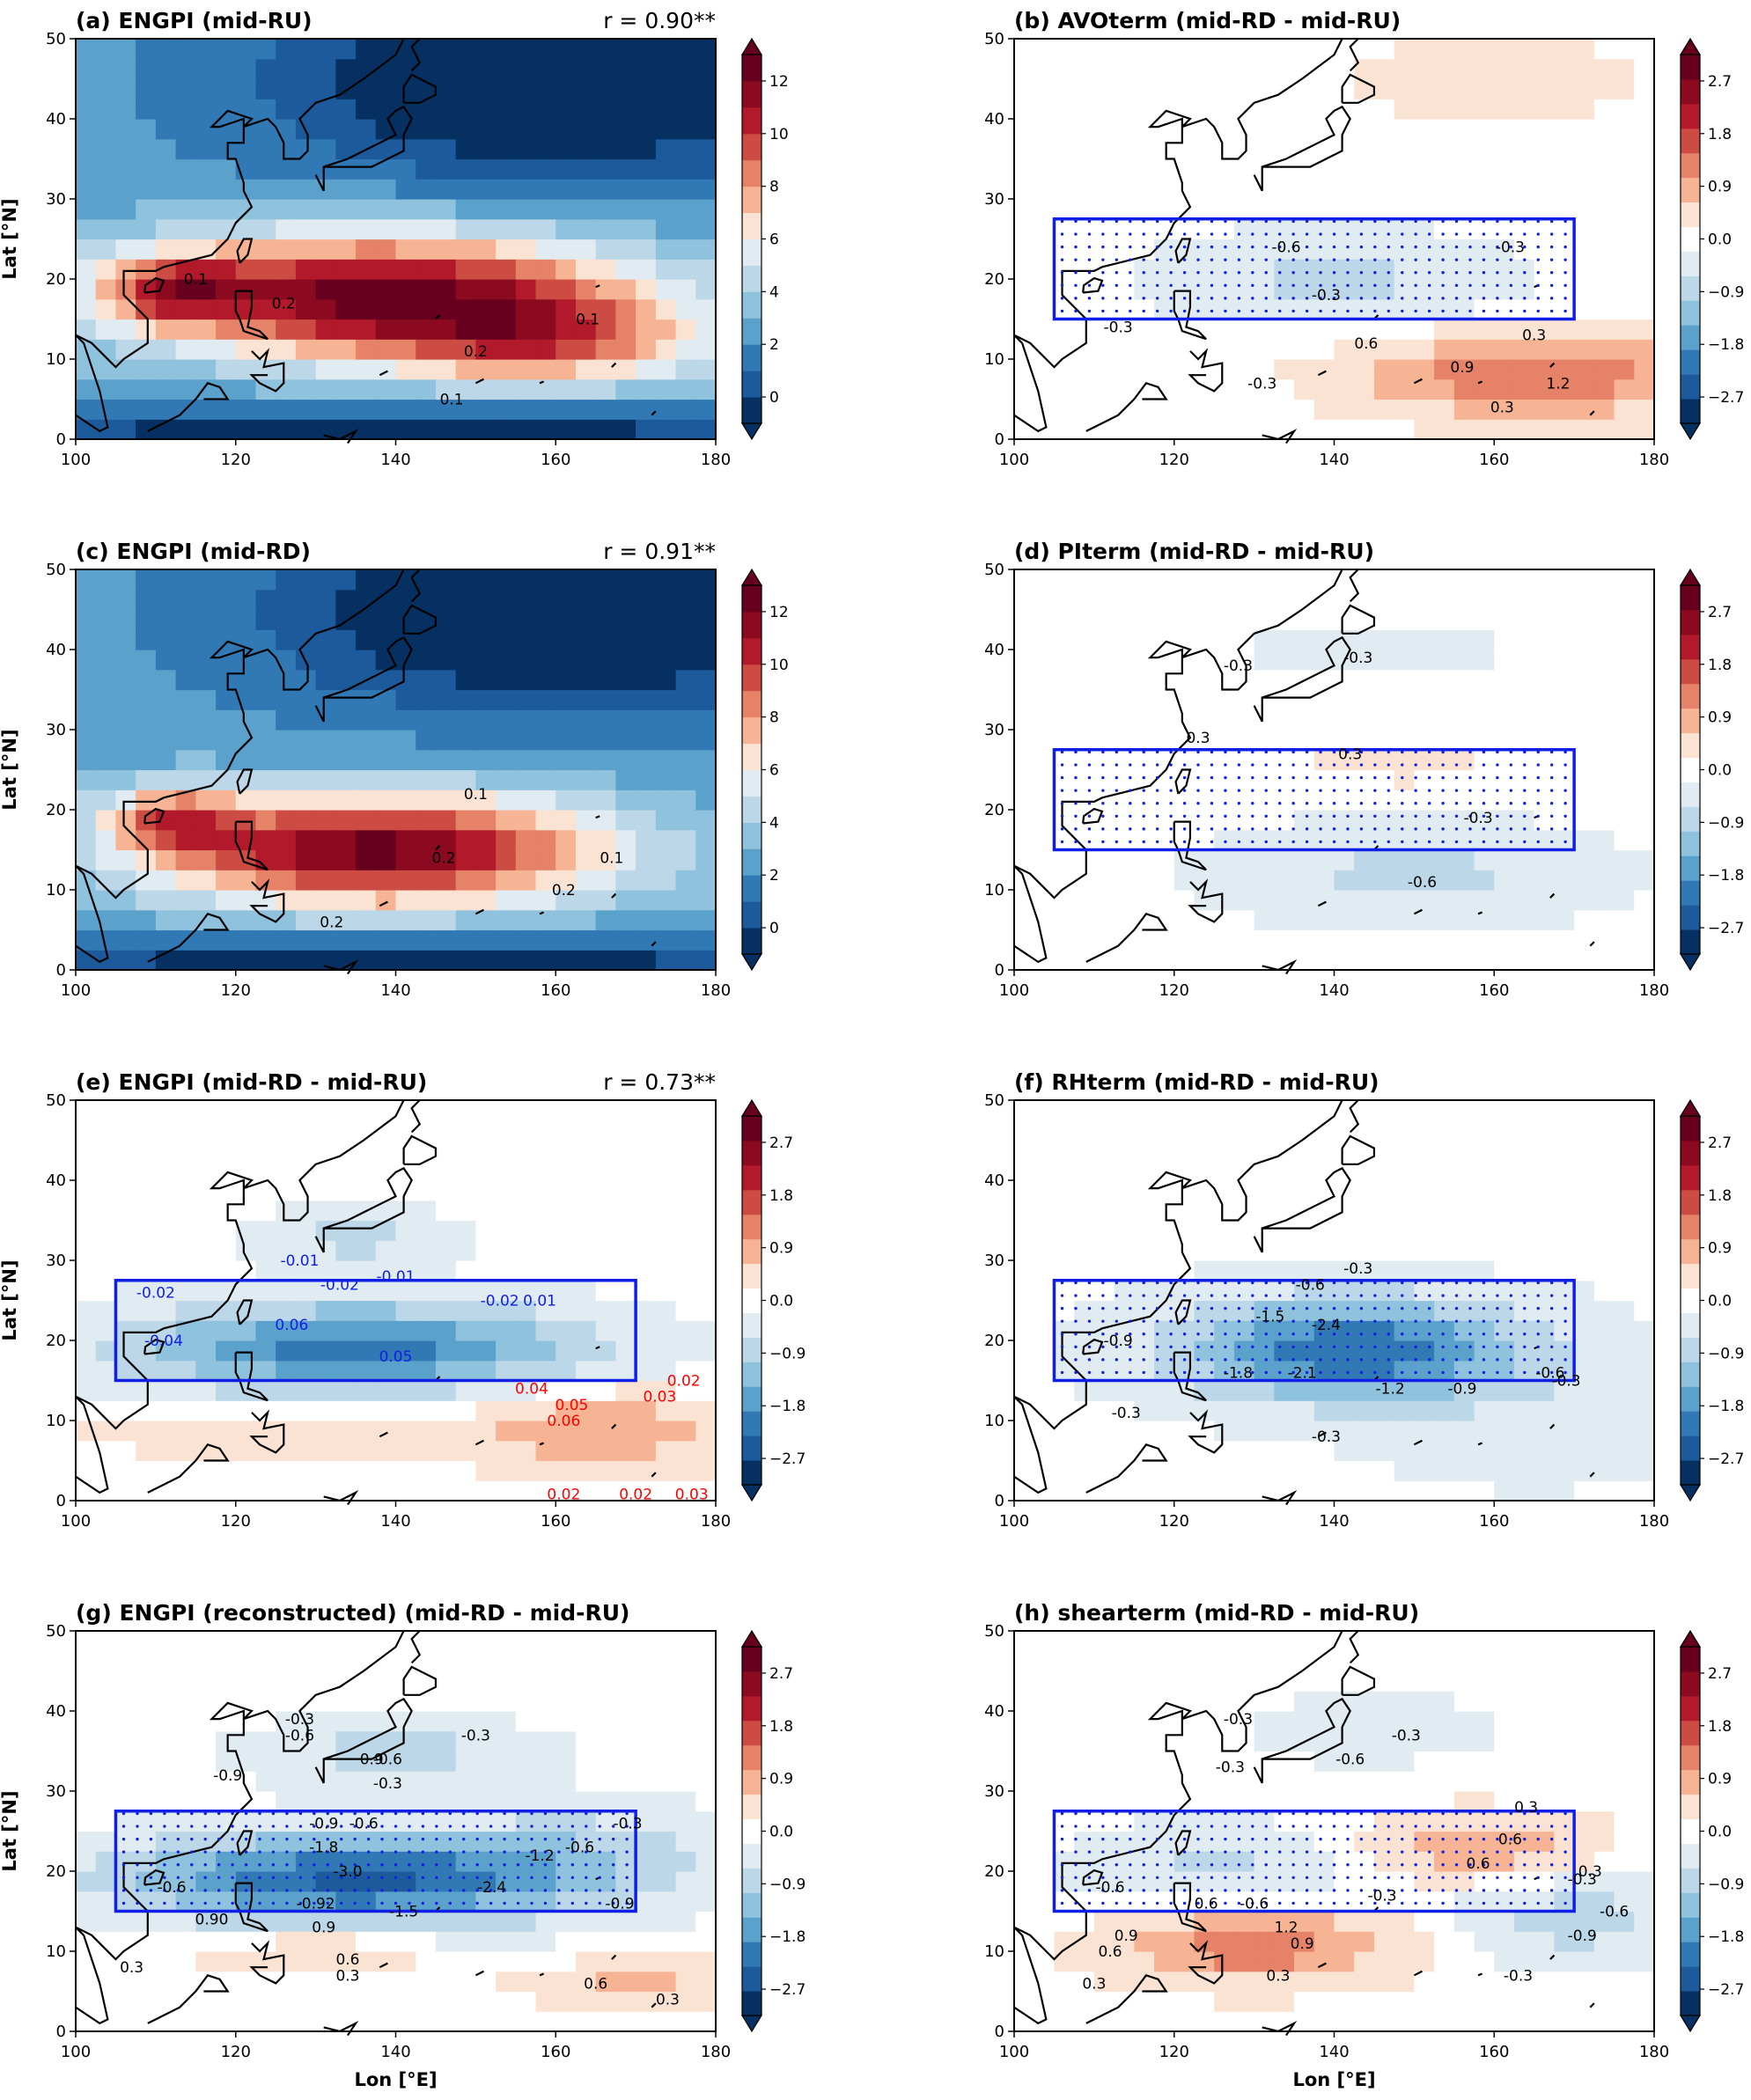 The height and width of the screenshot is (2100, 1751). What do you see at coordinates (751, 835) in the screenshot?
I see `colorbar-segment` at bounding box center [751, 835].